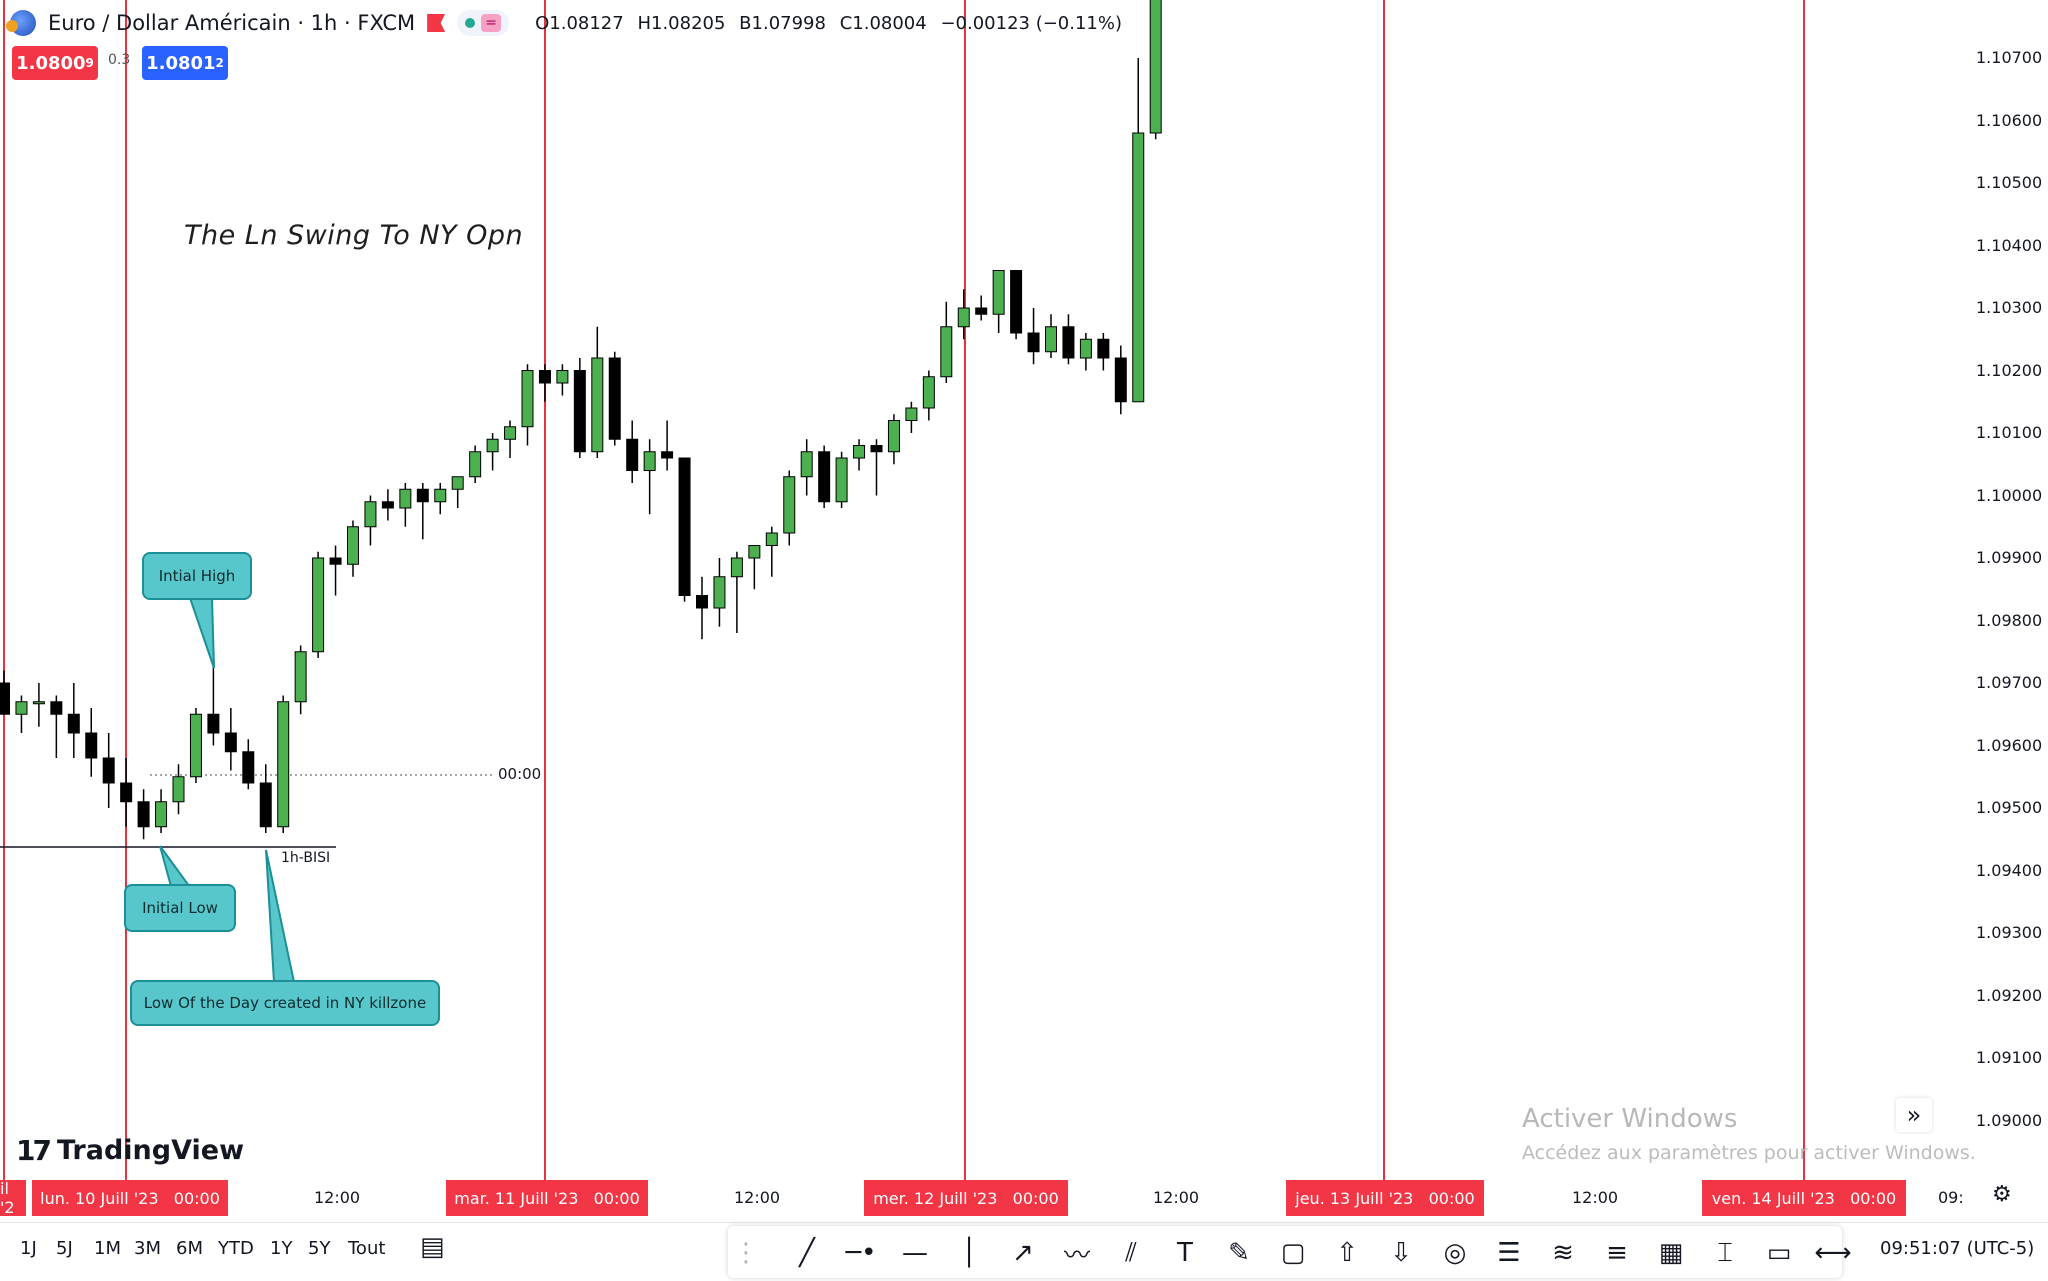 The width and height of the screenshot is (2048, 1281). I want to click on symbol-title: Euro / Dollar Américain · 1h · FXCM, so click(232, 23).